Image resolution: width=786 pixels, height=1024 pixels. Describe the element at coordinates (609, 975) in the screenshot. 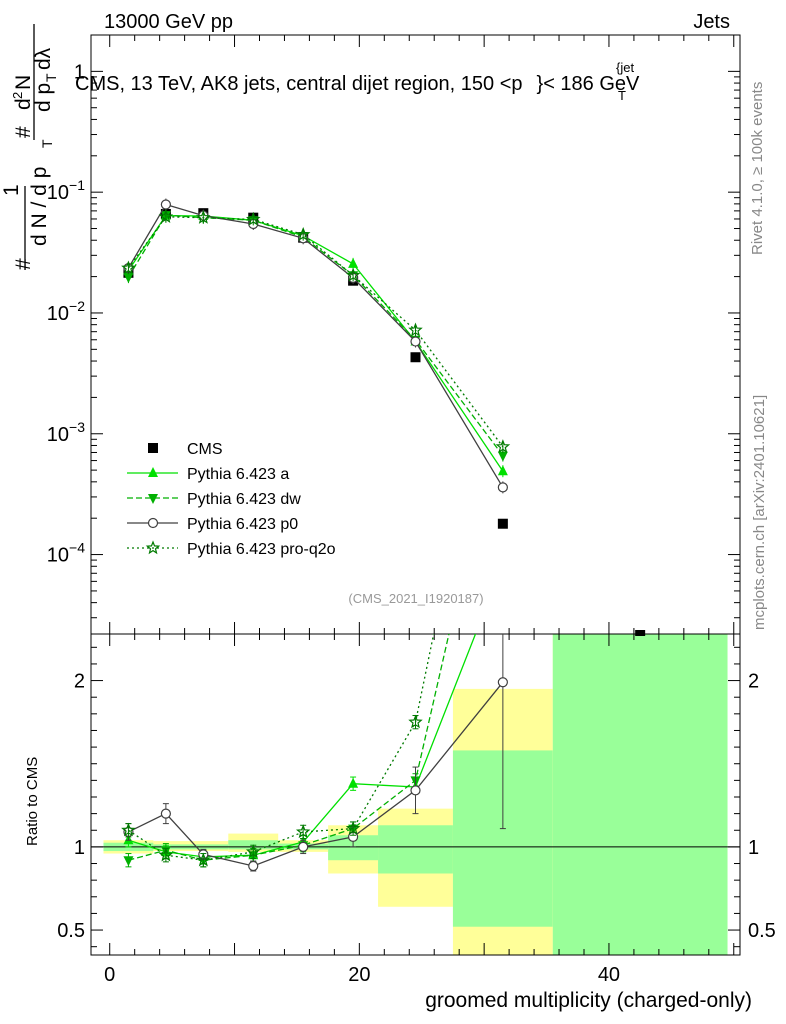

I see `ratio-xtick-label: 40` at that location.